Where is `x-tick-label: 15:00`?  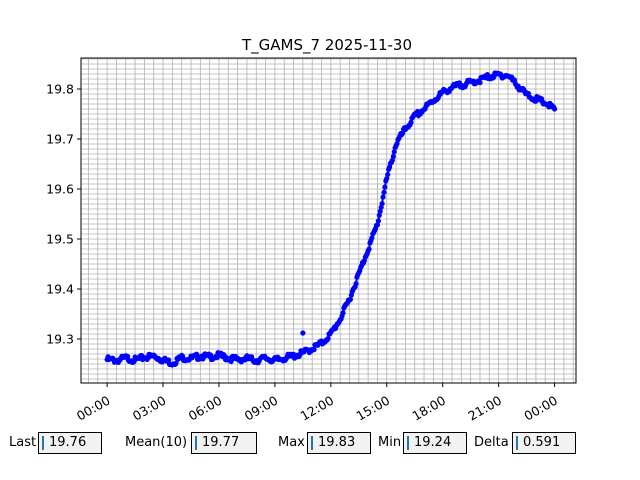 x-tick-label: 15:00 is located at coordinates (373, 408).